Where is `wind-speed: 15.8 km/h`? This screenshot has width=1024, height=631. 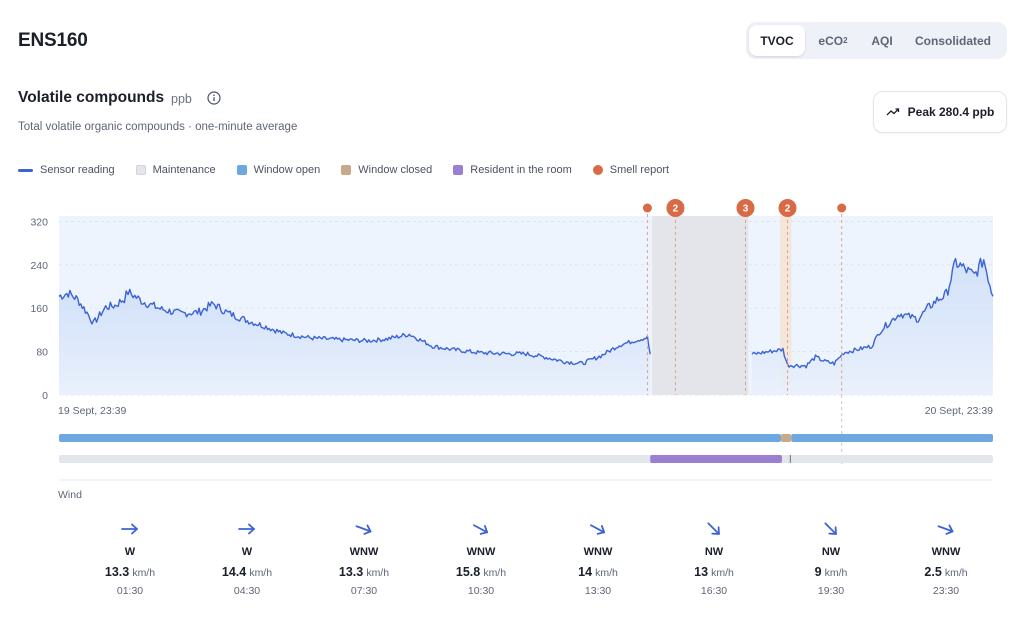 wind-speed: 15.8 km/h is located at coordinates (481, 572).